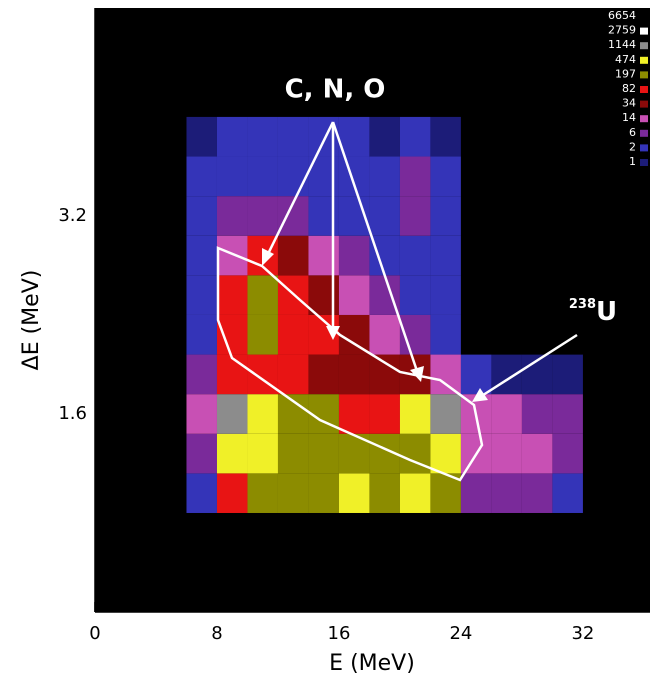 The width and height of the screenshot is (650, 683). I want to click on legend-label: 2759, so click(622, 30).